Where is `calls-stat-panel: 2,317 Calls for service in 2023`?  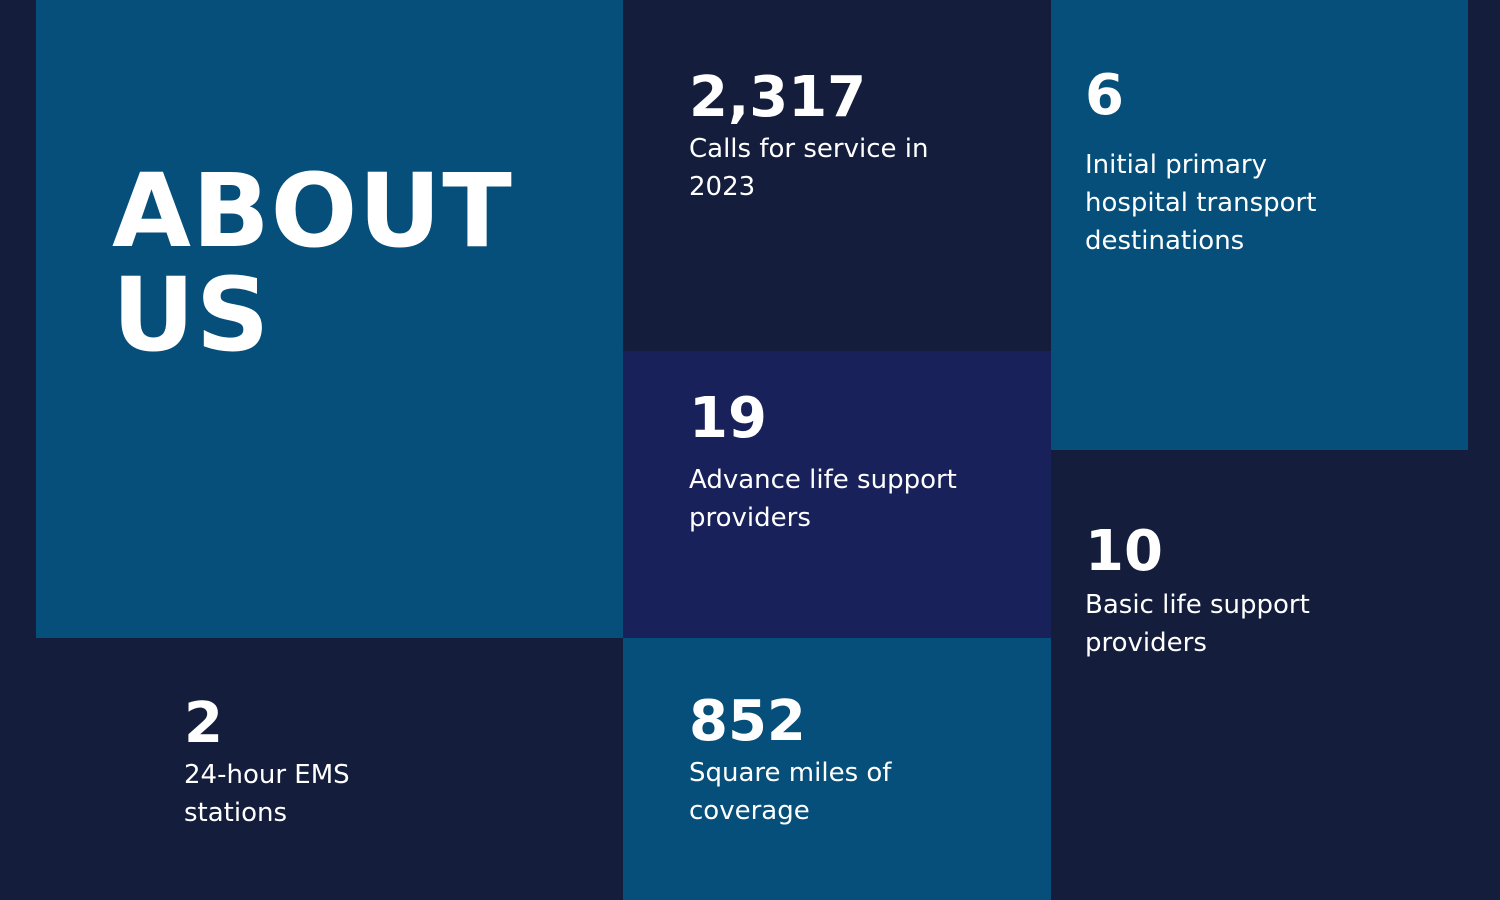
calls-stat-panel: 2,317 Calls for service in 2023 is located at coordinates (837, 175).